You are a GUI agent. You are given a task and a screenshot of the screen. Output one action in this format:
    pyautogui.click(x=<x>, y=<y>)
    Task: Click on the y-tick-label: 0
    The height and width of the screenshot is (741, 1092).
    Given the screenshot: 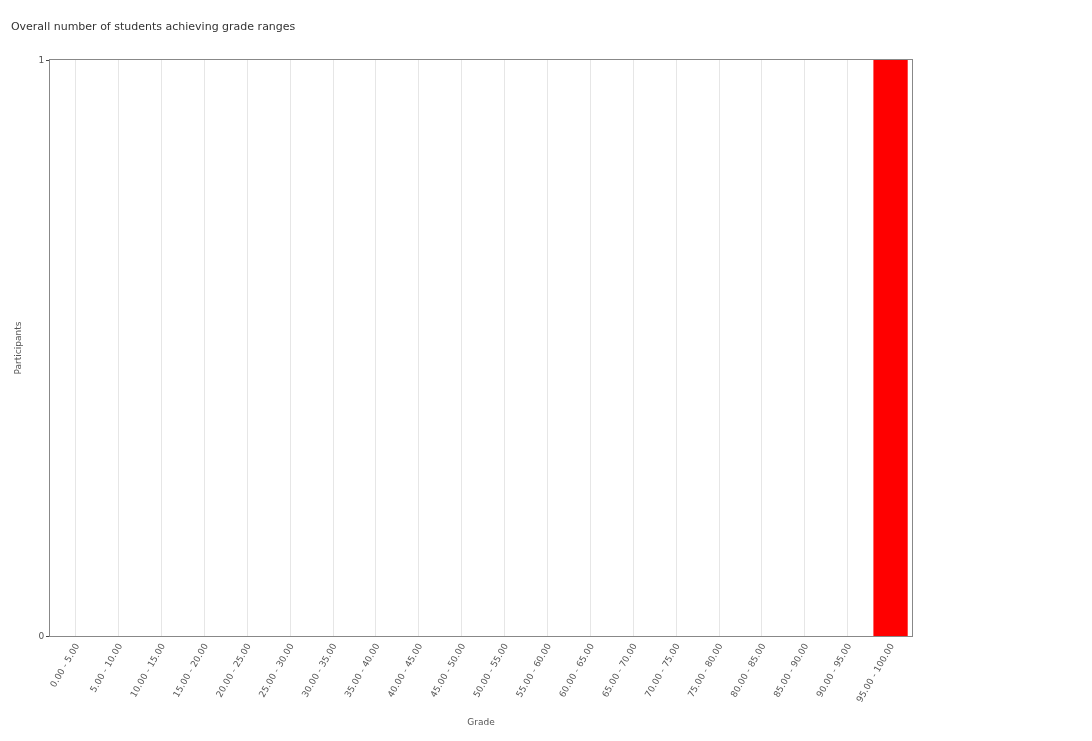 What is the action you would take?
    pyautogui.click(x=41, y=636)
    